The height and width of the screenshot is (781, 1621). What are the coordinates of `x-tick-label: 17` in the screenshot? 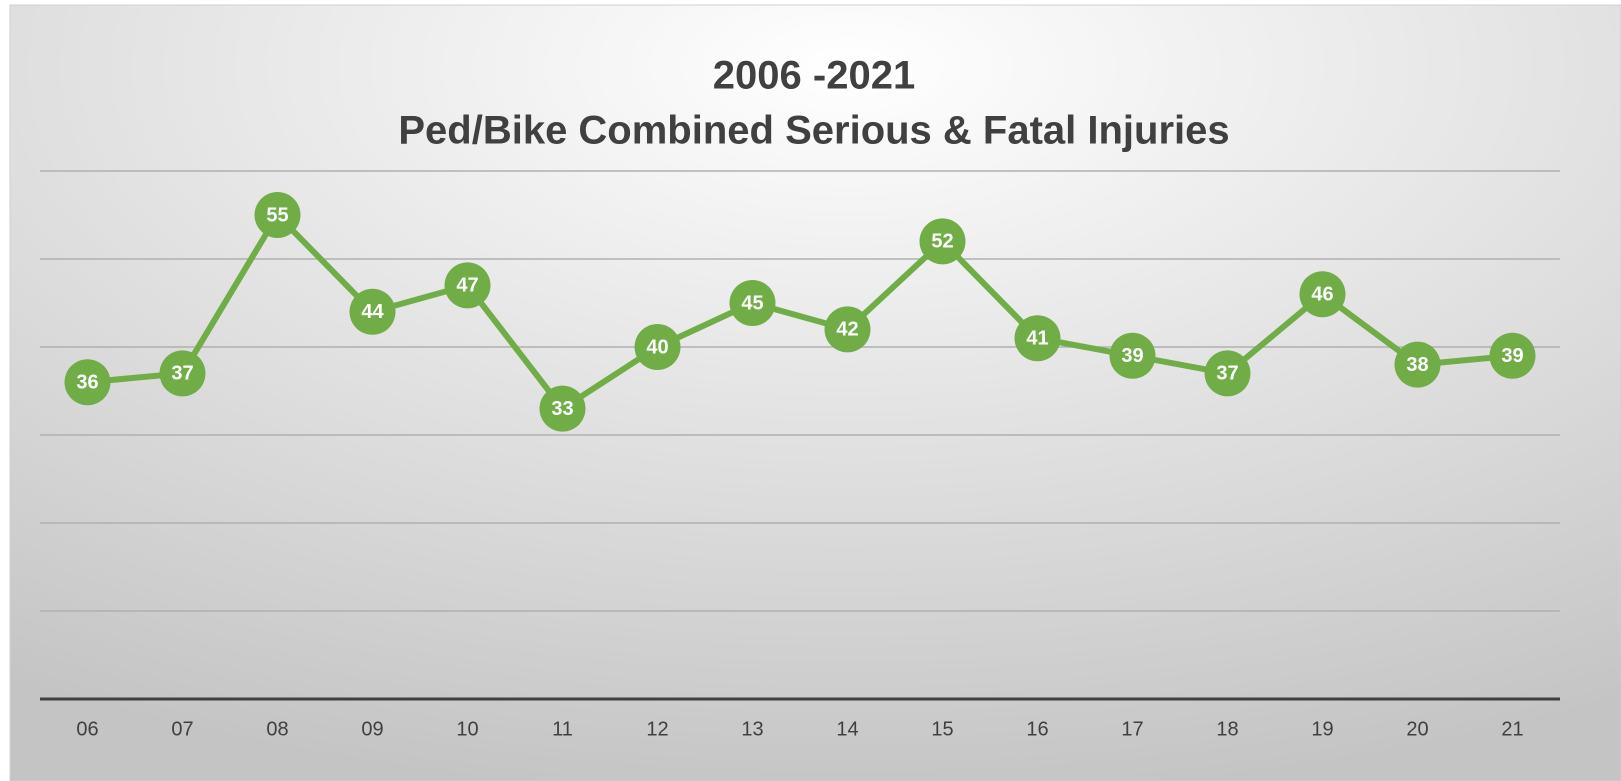 It's located at (1132, 729).